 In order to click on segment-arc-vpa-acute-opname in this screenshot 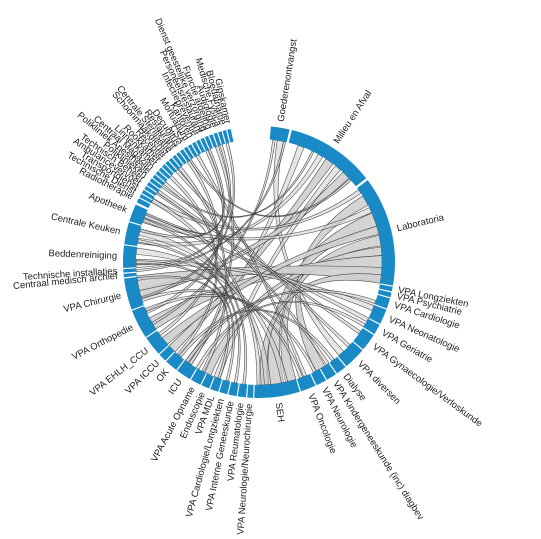, I will do `click(199, 376)`.